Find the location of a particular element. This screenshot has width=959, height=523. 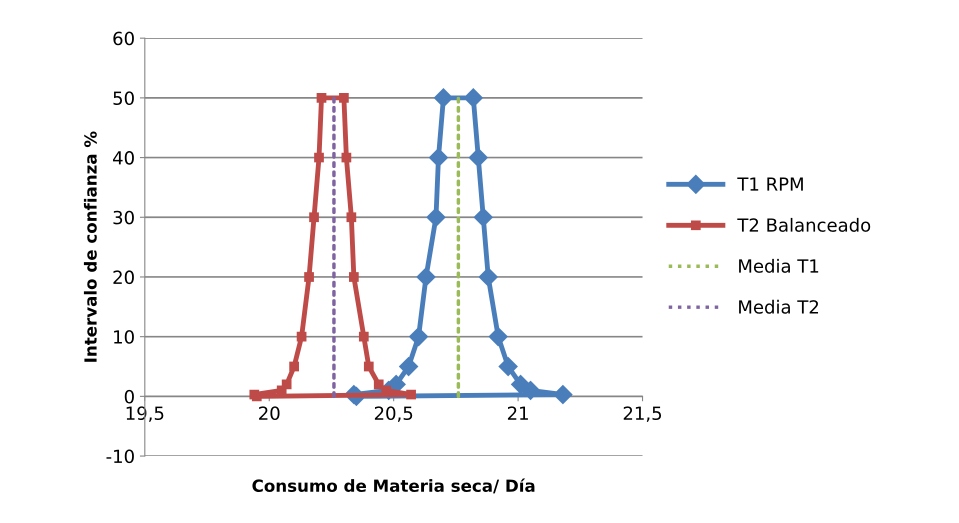

y-tick-label: 30 is located at coordinates (123, 217).